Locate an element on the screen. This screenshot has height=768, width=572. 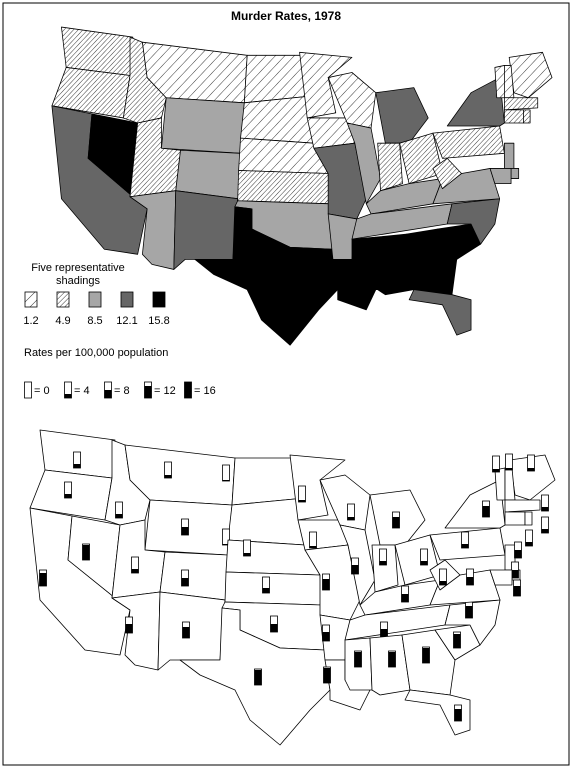
shading-legend-title: Five representative shadings is located at coordinates (78, 274).